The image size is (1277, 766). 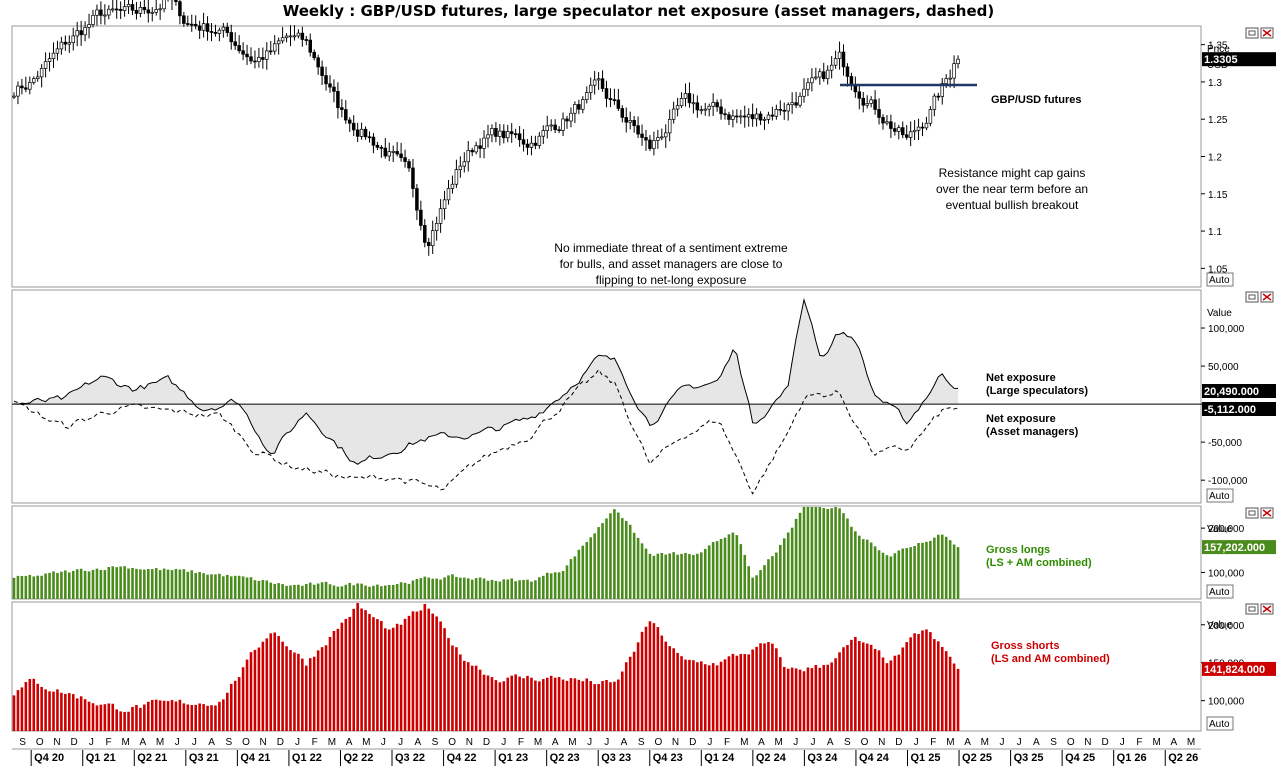 I want to click on x-month-label: S, so click(x=435, y=742).